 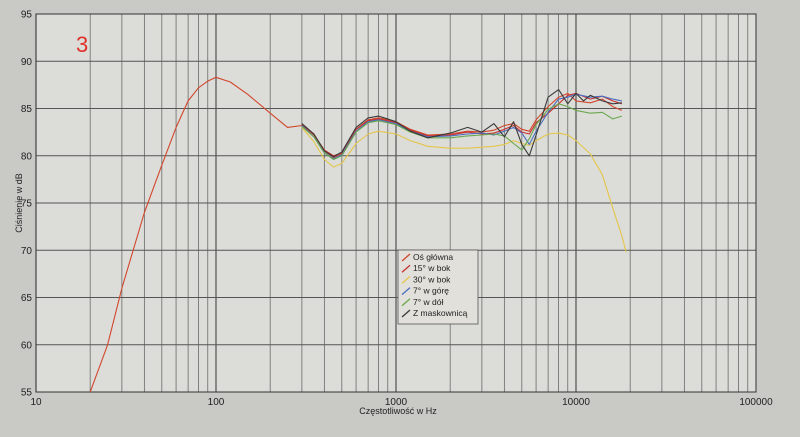 What do you see at coordinates (27, 156) in the screenshot?
I see `y-tick-label: 80` at bounding box center [27, 156].